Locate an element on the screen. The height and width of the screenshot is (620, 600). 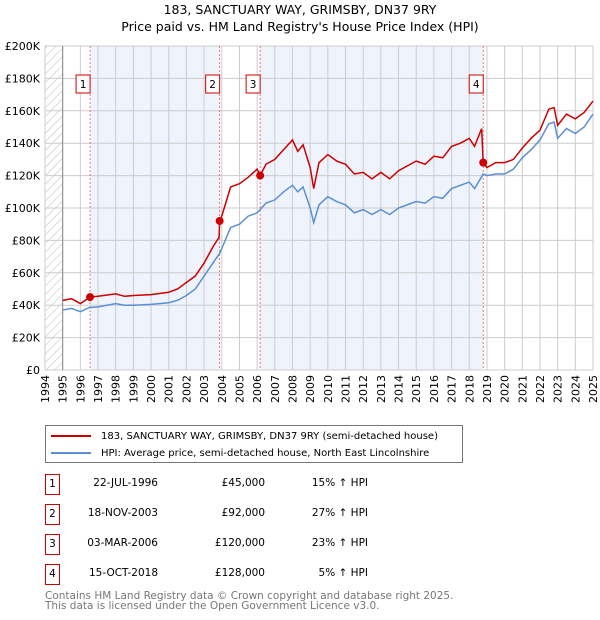
x-tick-label: 2001 is located at coordinates (169, 389).